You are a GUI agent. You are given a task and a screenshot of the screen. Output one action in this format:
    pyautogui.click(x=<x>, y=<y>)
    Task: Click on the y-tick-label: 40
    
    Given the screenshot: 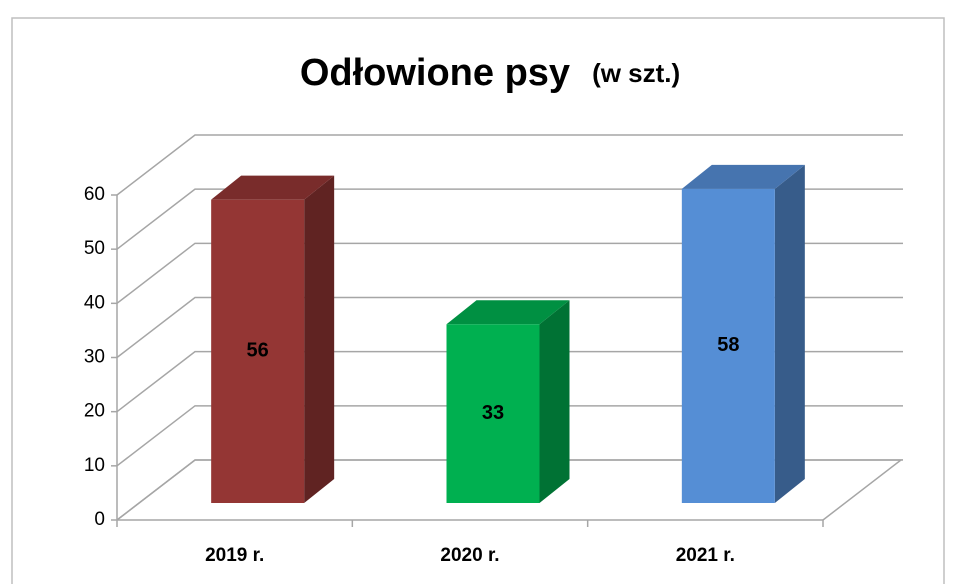 What is the action you would take?
    pyautogui.click(x=94, y=302)
    